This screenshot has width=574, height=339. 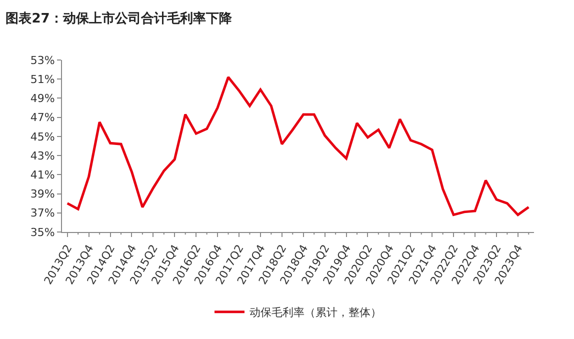 I want to click on y-tick-label: 49%, so click(x=42, y=99).